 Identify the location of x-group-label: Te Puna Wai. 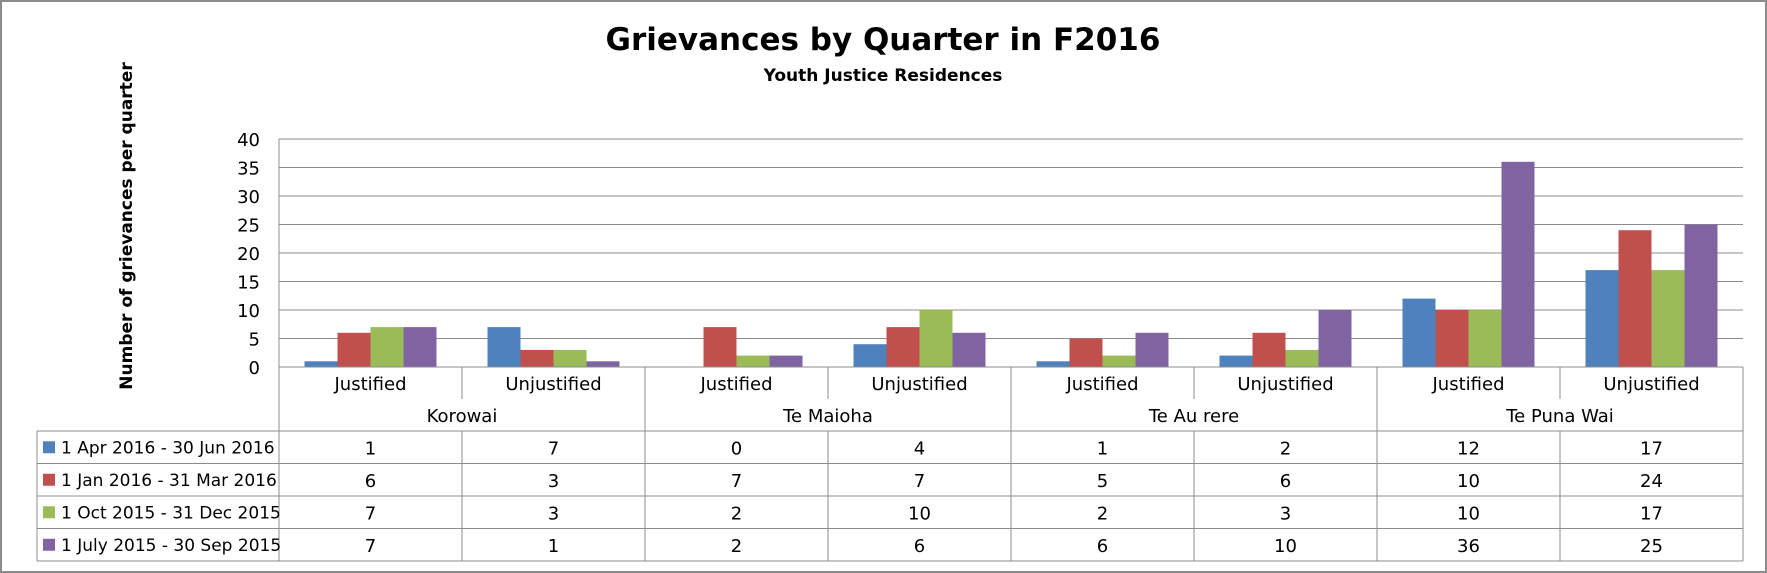
(1559, 416).